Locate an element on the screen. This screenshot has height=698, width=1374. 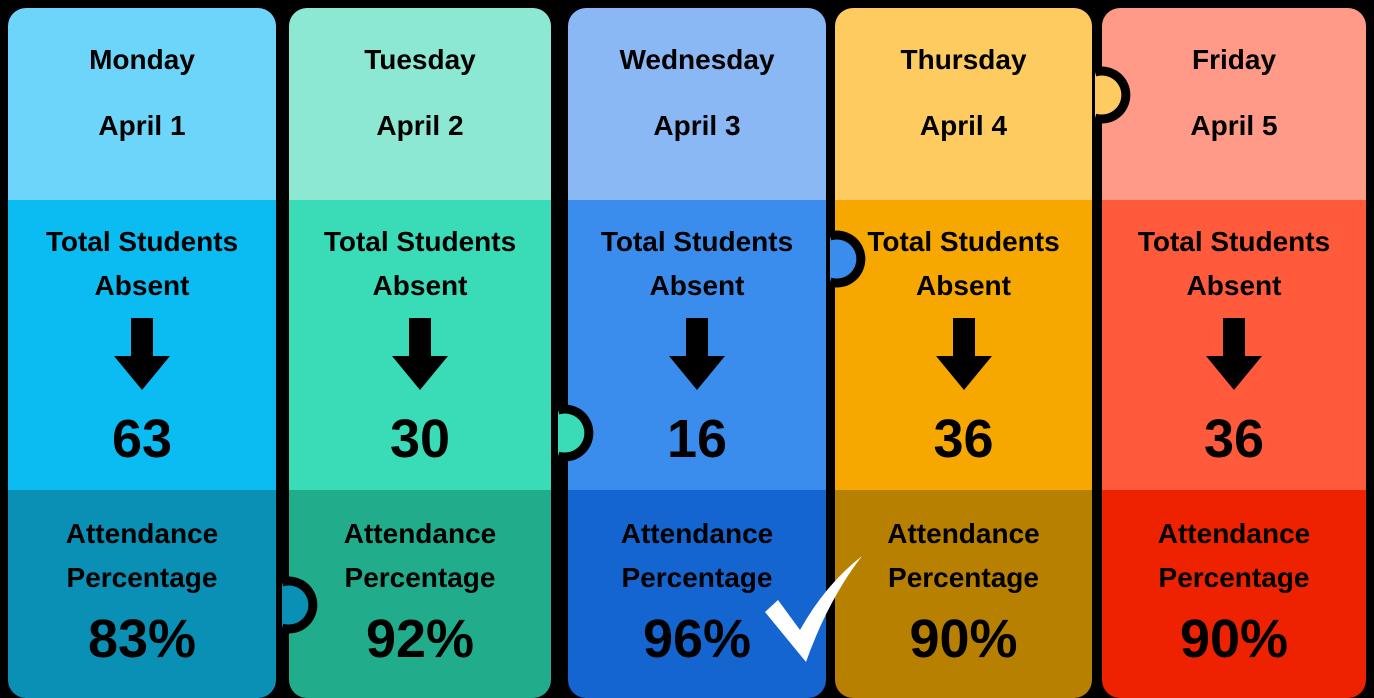
checkmark is located at coordinates (813, 609).